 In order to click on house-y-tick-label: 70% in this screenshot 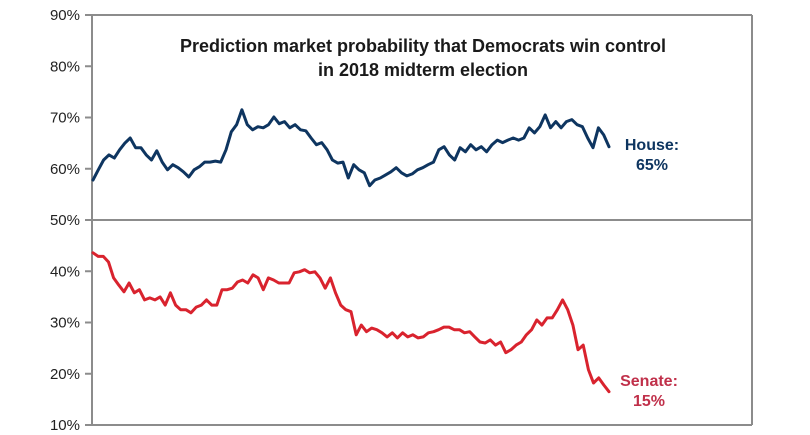, I will do `click(65, 118)`.